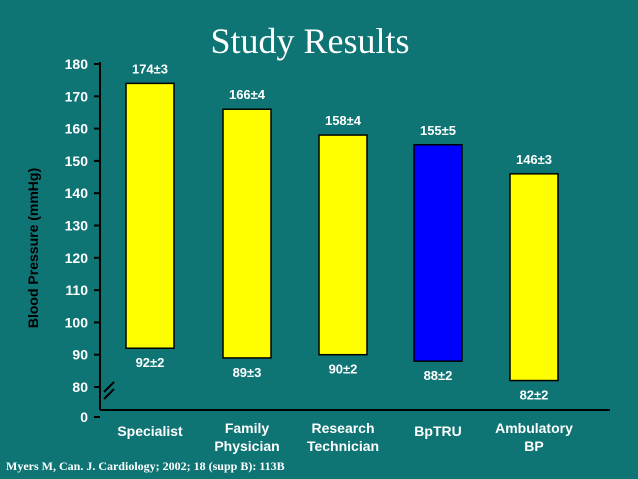  What do you see at coordinates (150, 68) in the screenshot?
I see `systolic-label: 174±3` at bounding box center [150, 68].